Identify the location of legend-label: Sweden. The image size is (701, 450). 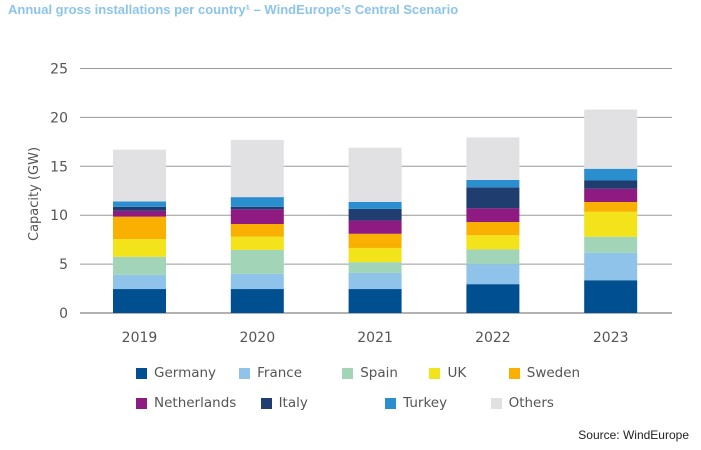
(553, 373).